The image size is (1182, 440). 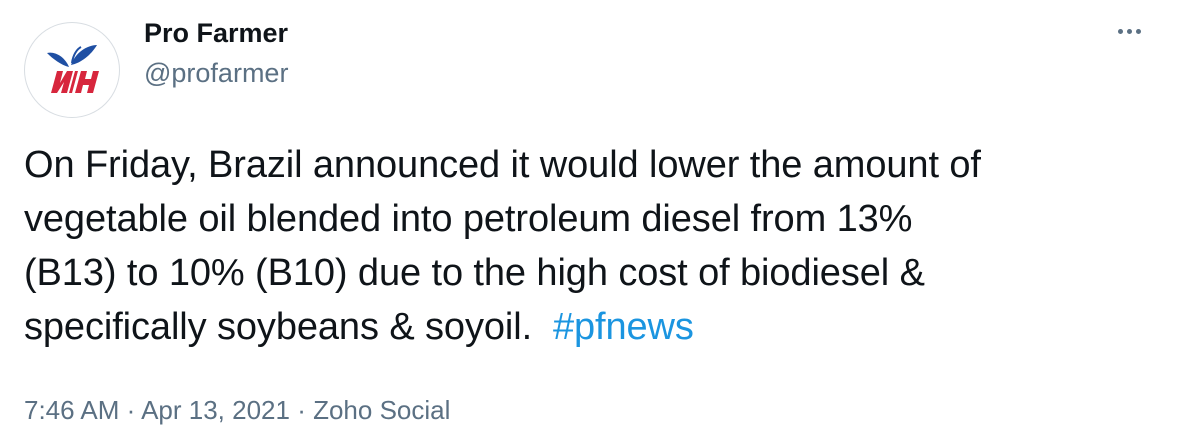 I want to click on tweet-text-segment: specifically soybeans & soyoil., so click(x=283, y=327).